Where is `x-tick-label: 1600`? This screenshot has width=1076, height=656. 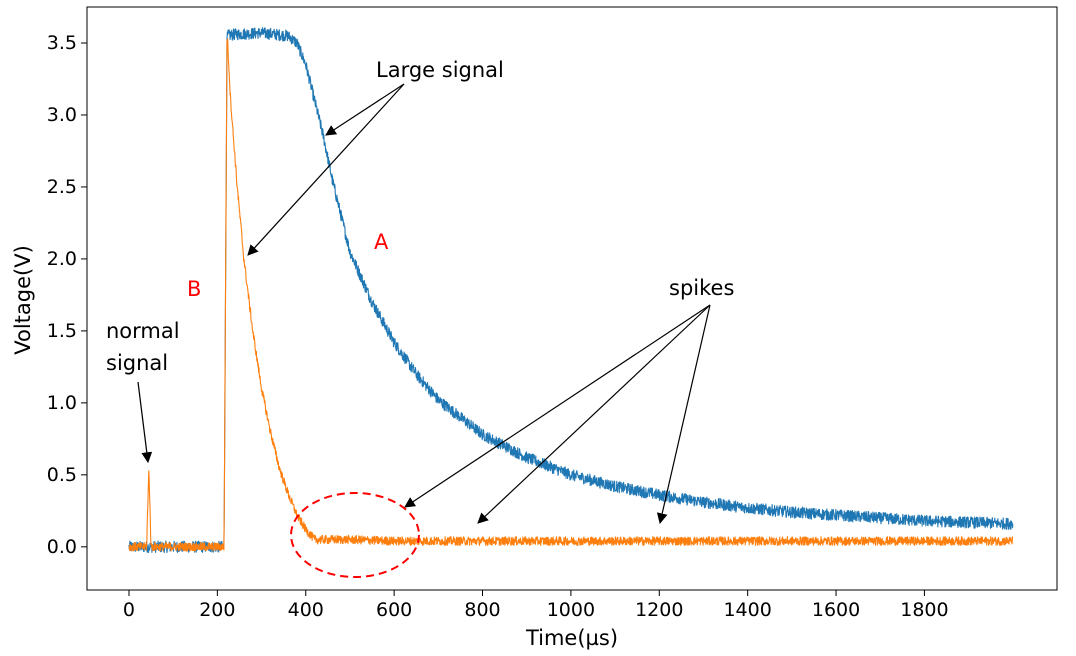 x-tick-label: 1600 is located at coordinates (836, 610).